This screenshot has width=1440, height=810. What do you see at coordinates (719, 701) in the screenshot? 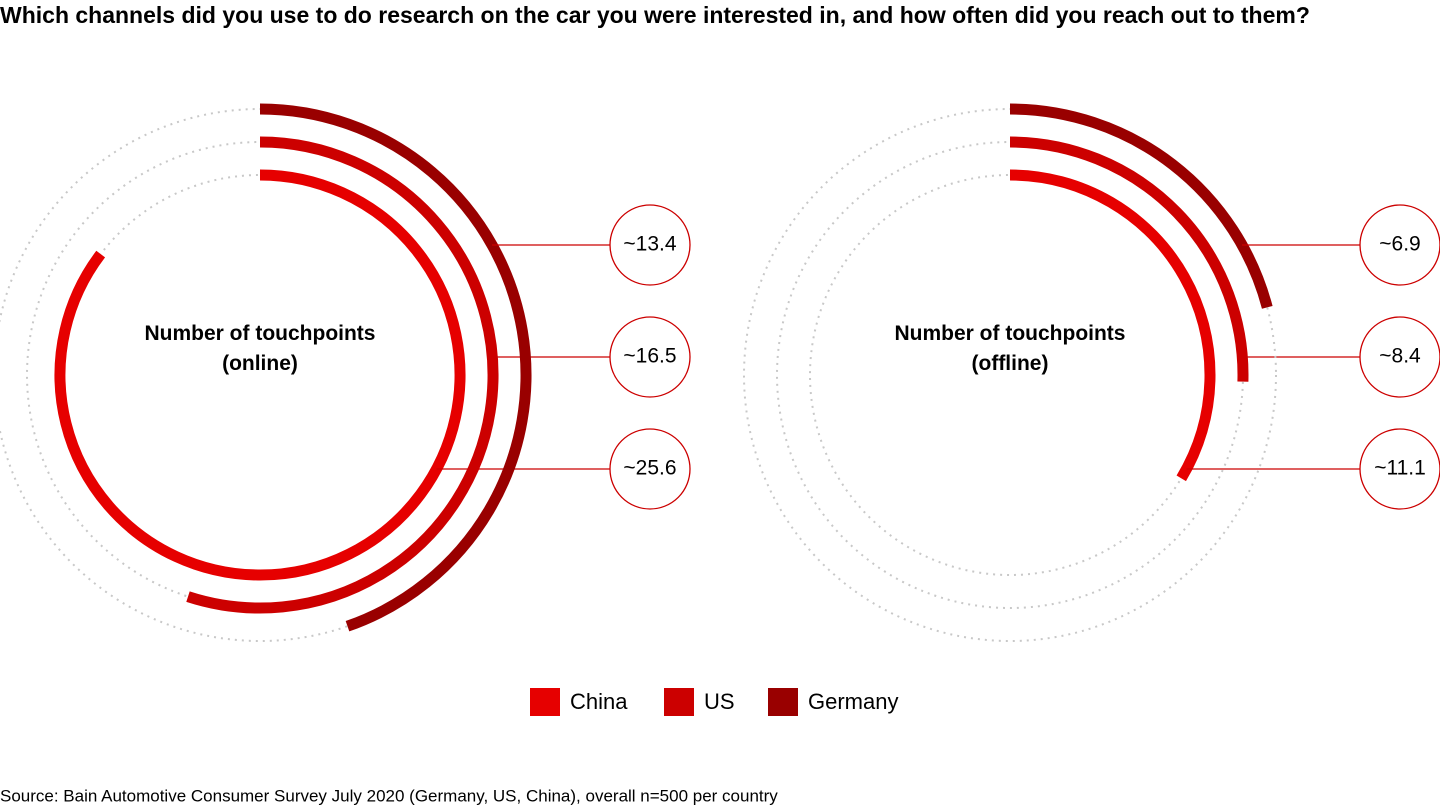
I see `legend-label: US` at bounding box center [719, 701].